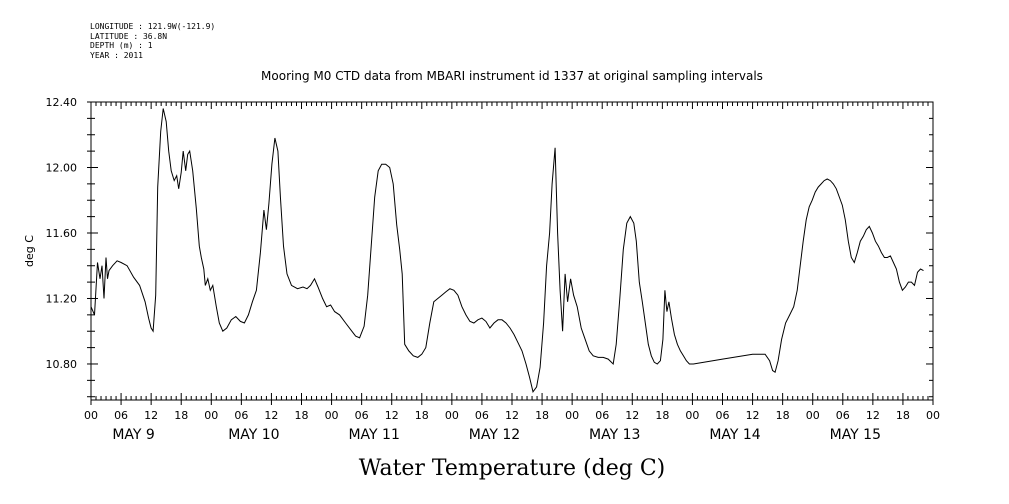 Image resolution: width=1009 pixels, height=504 pixels. Describe the element at coordinates (29, 251) in the screenshot. I see `y-axis-label: deg C` at that location.